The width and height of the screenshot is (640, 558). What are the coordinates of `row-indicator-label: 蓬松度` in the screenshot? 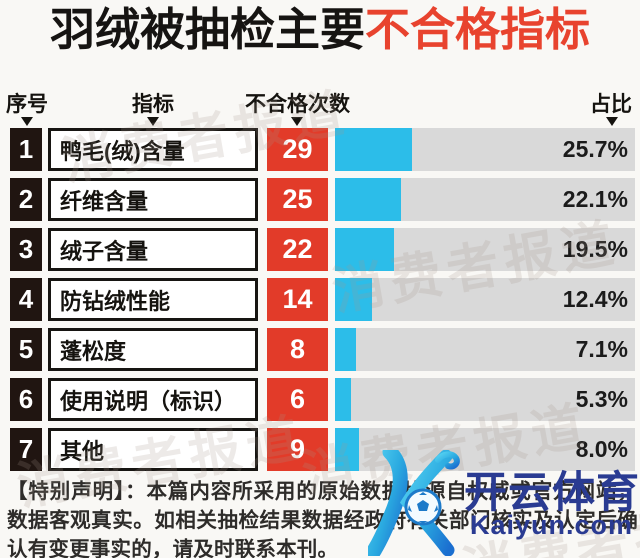 It's located at (153, 349).